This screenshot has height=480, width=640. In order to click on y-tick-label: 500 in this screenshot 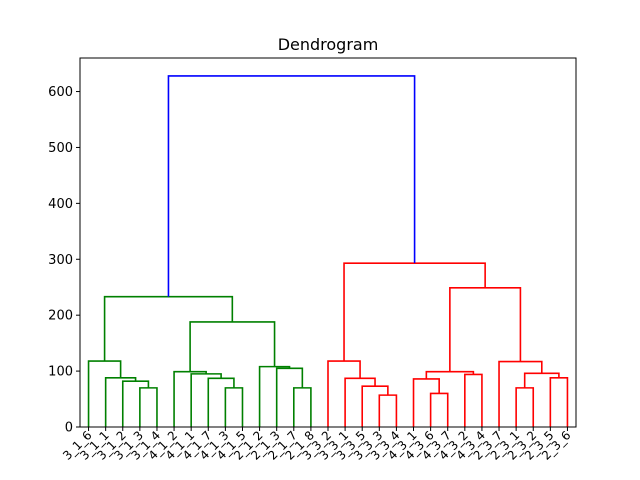, I will do `click(60, 148)`.